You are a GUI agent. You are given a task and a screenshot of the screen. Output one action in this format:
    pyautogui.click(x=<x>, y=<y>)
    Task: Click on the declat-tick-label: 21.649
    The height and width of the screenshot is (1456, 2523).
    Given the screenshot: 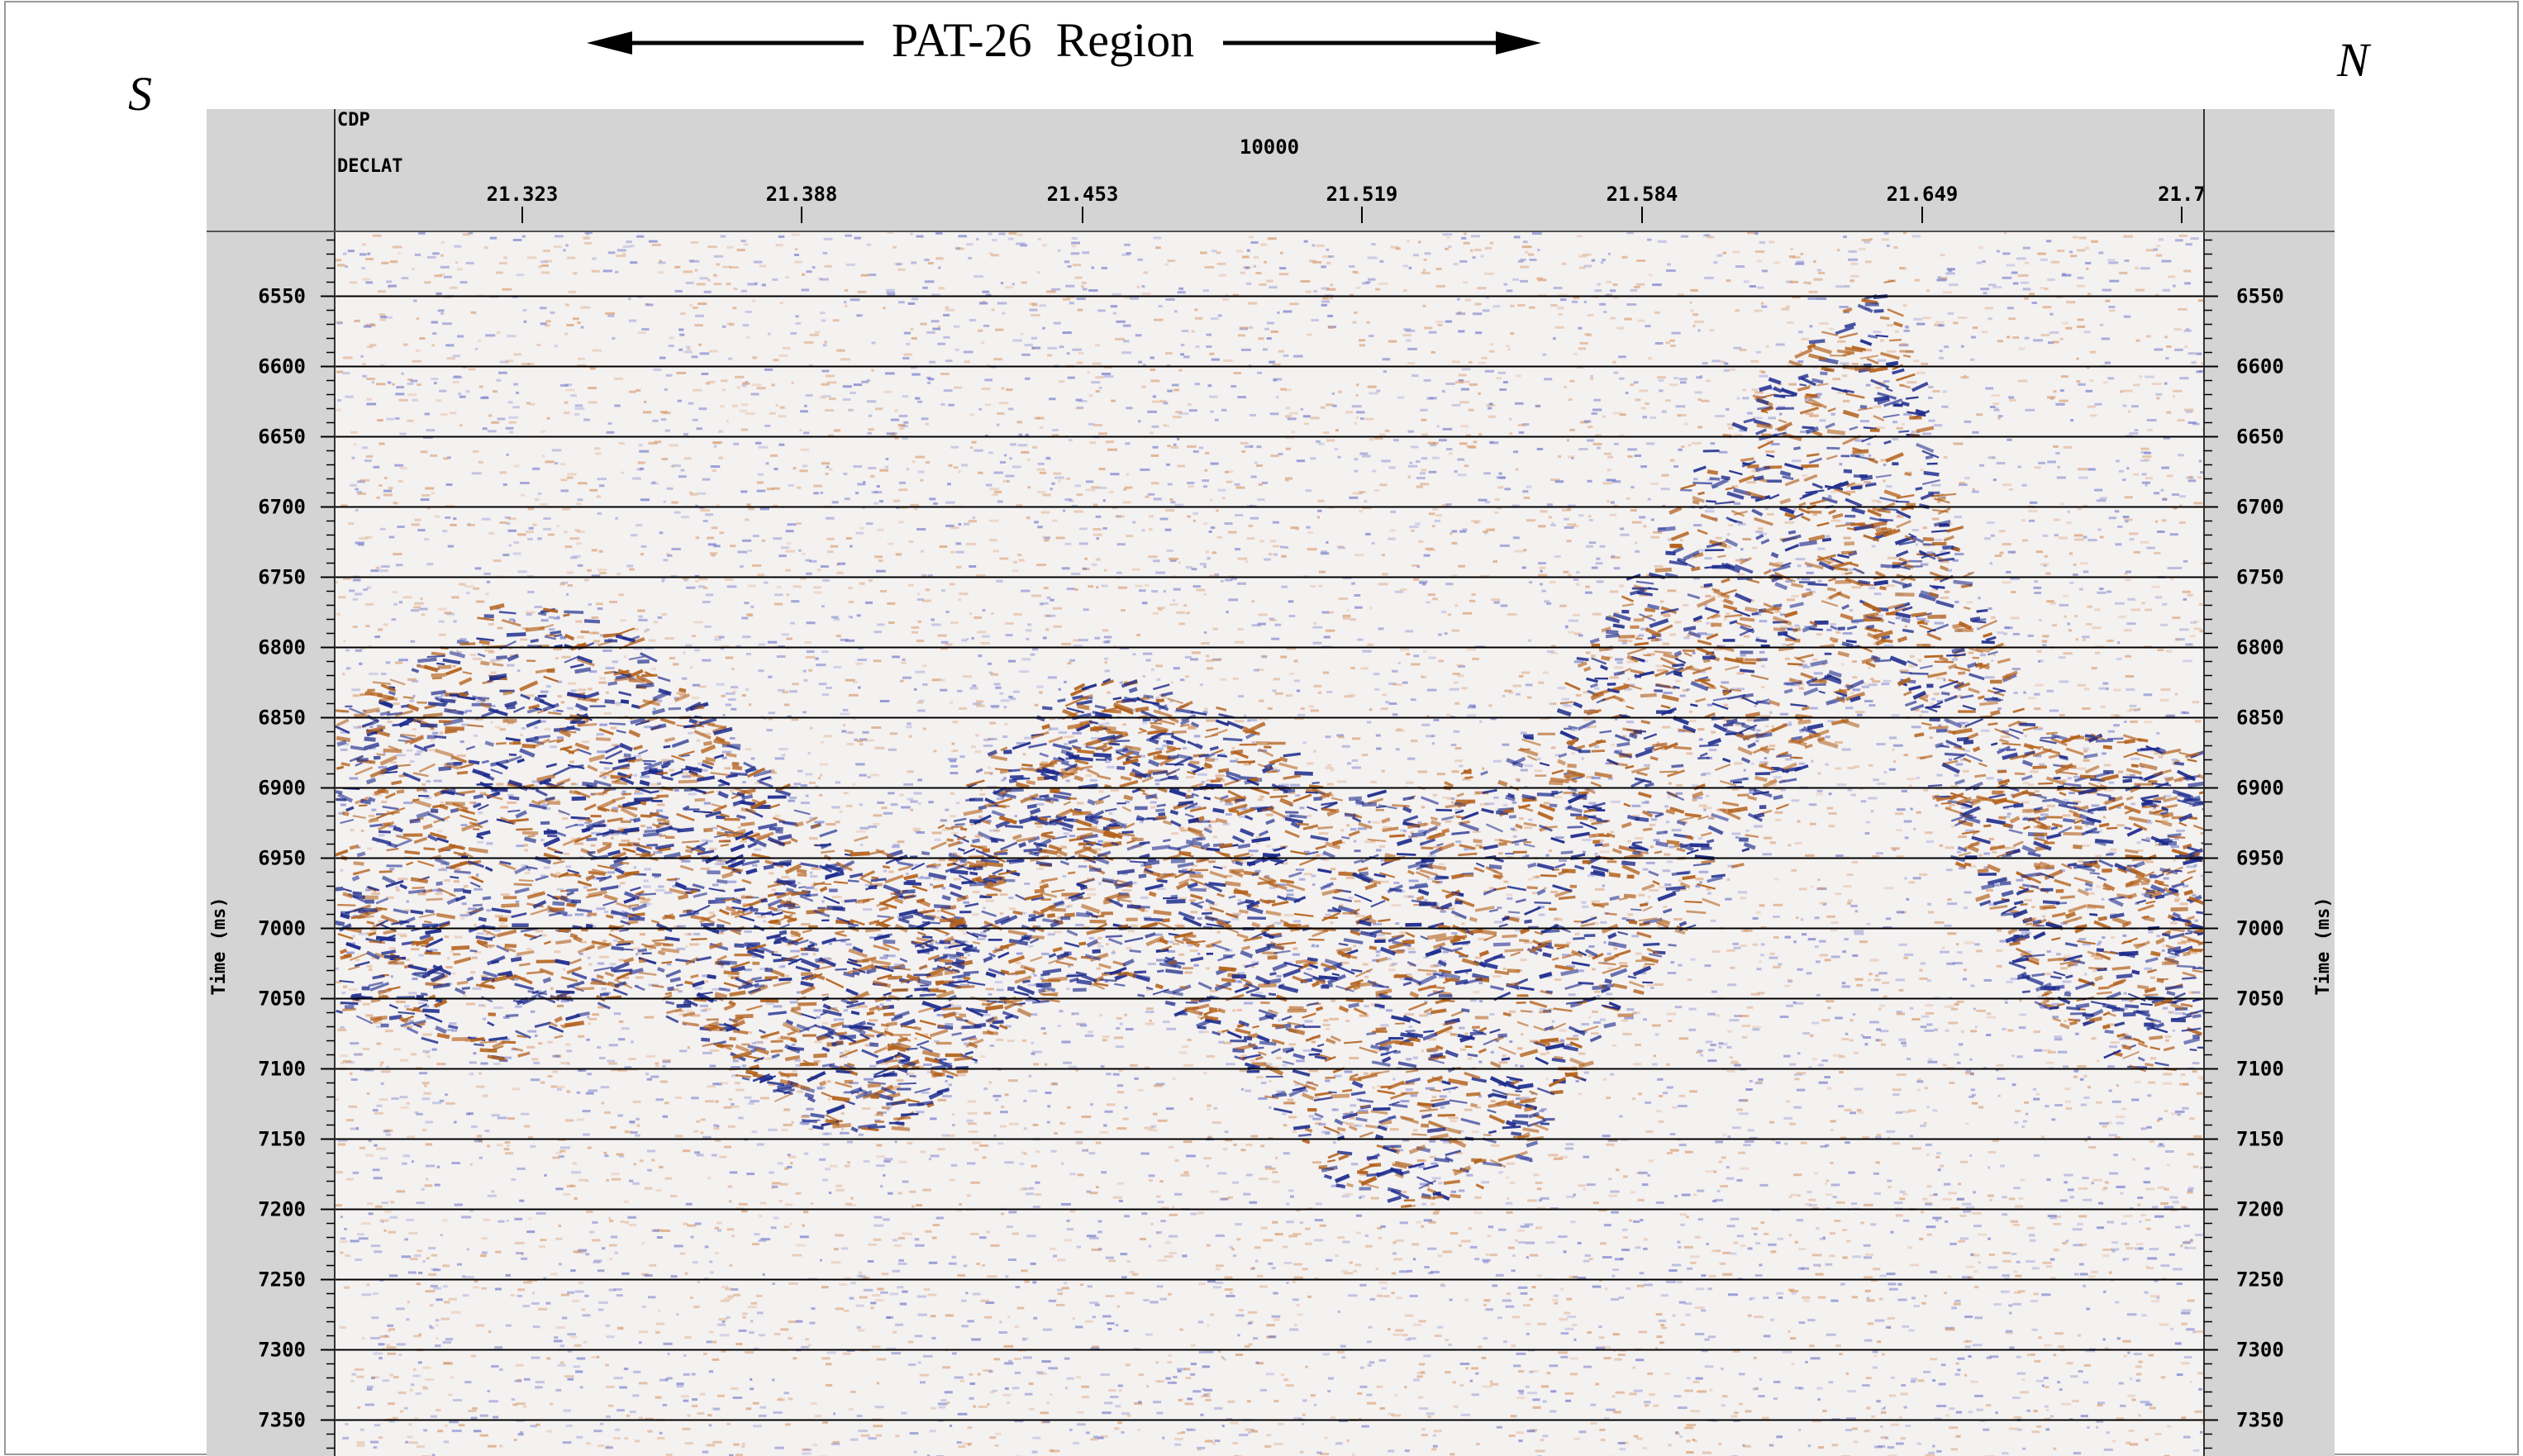 What is the action you would take?
    pyautogui.click(x=1923, y=194)
    